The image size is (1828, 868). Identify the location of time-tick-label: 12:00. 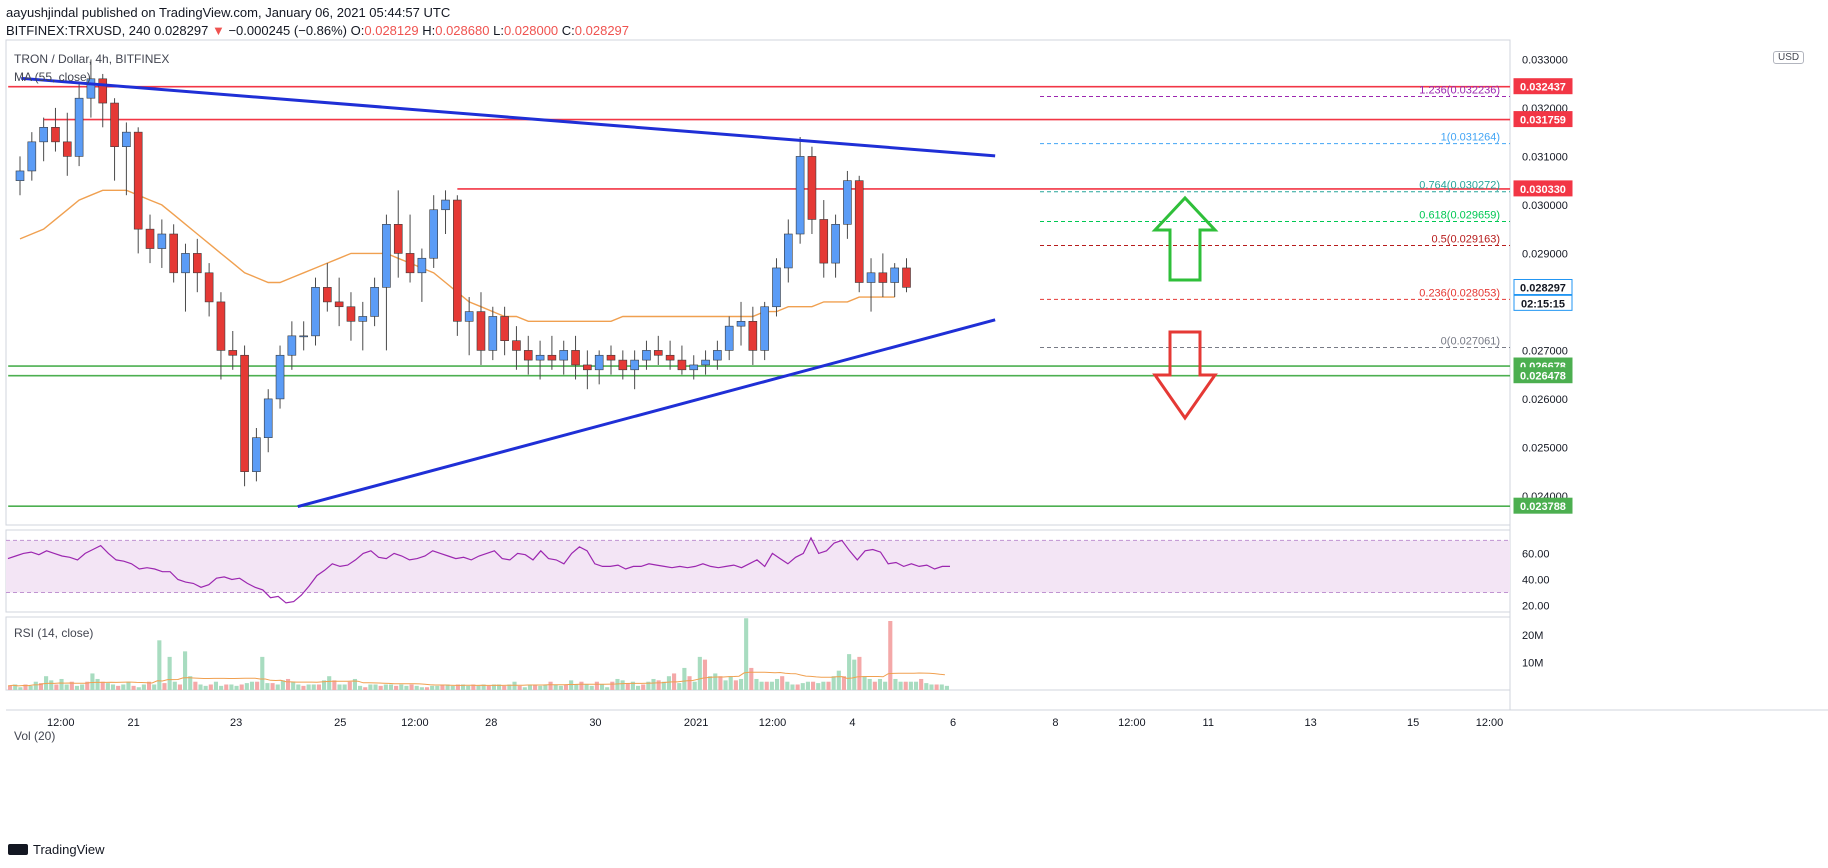
(415, 723).